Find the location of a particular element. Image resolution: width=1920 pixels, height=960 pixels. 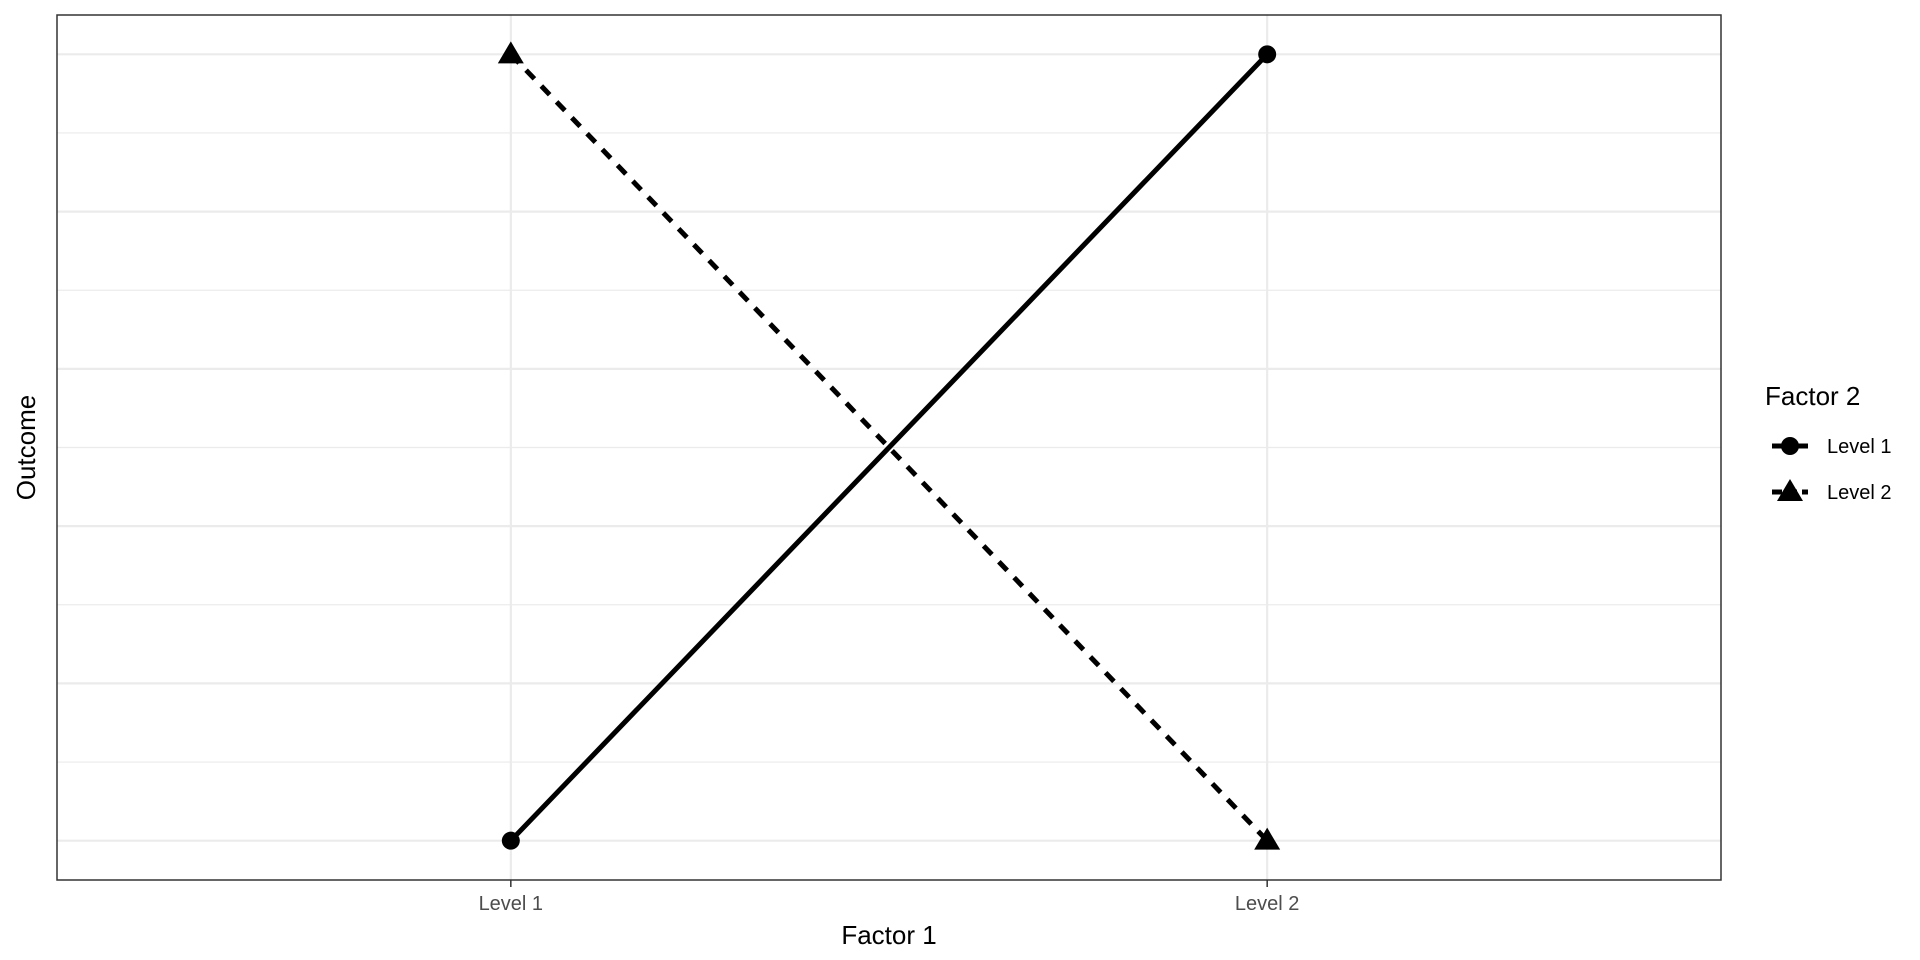

legend-item-1: Level 1 is located at coordinates (1832, 447).